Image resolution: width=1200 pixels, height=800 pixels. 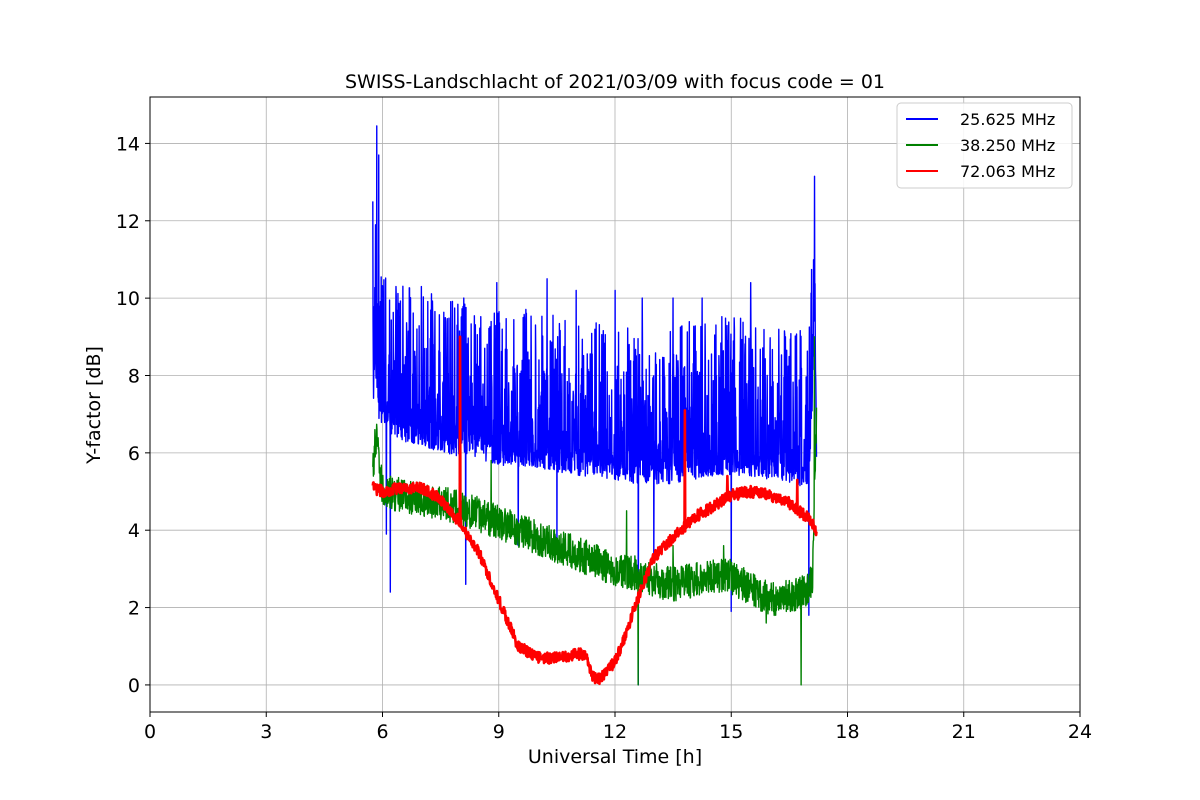 I want to click on y-tick-label: 10, so click(x=128, y=299).